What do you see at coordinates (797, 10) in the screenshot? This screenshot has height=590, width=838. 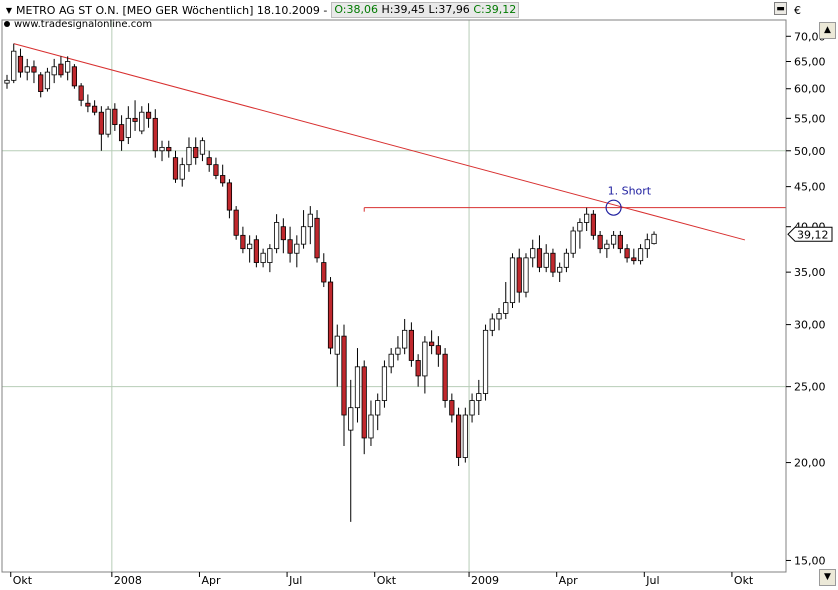 I see `currency-label: €` at bounding box center [797, 10].